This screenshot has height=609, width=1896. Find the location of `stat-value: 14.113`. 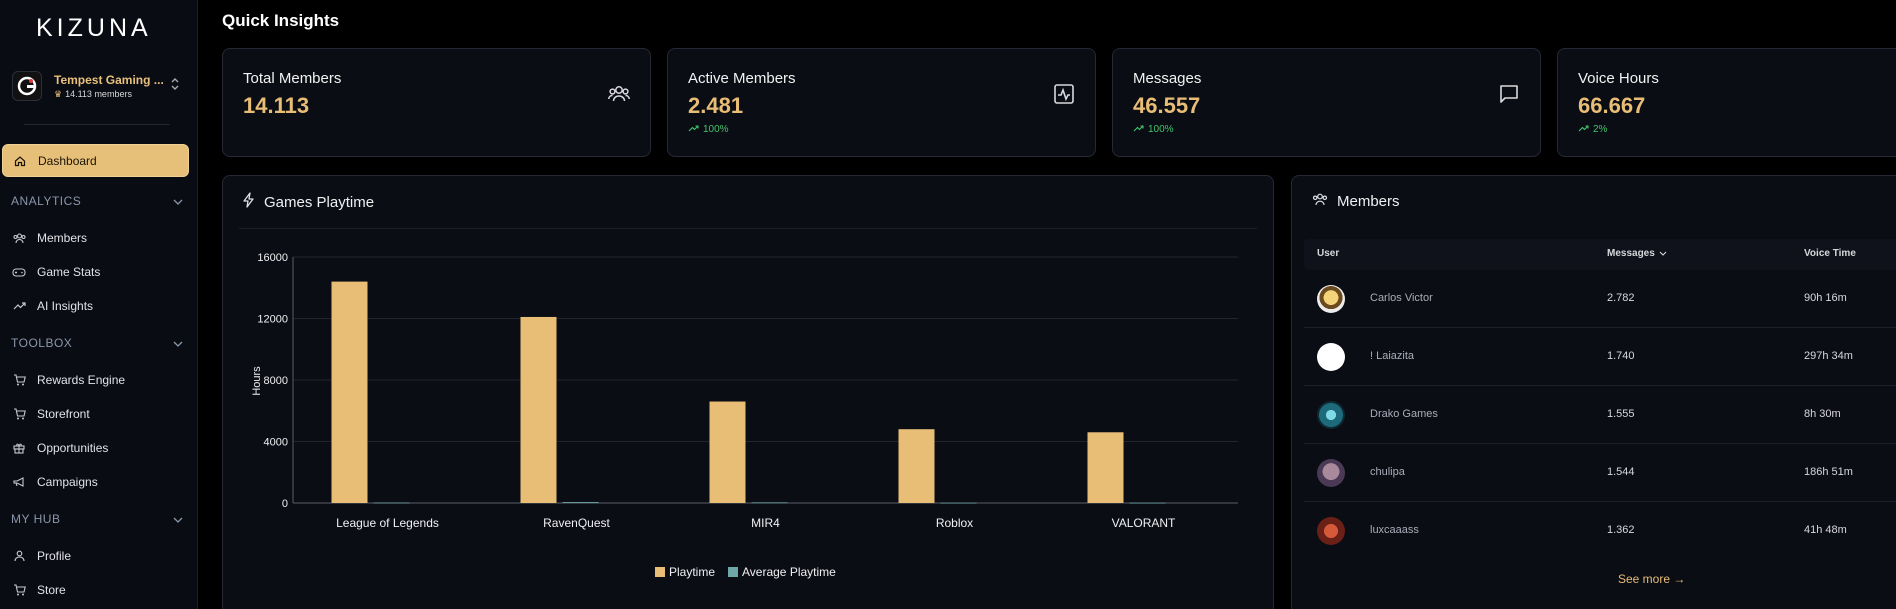

stat-value: 14.113 is located at coordinates (276, 105).